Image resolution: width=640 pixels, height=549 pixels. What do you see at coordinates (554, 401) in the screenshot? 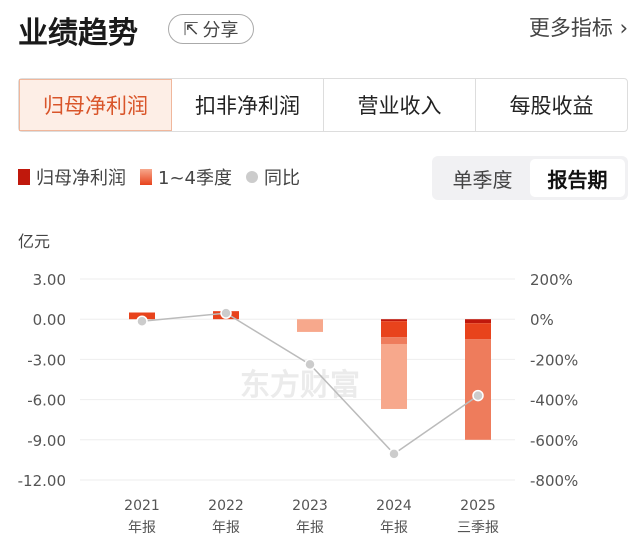
I see `y2-tick-label: -400%` at bounding box center [554, 401].